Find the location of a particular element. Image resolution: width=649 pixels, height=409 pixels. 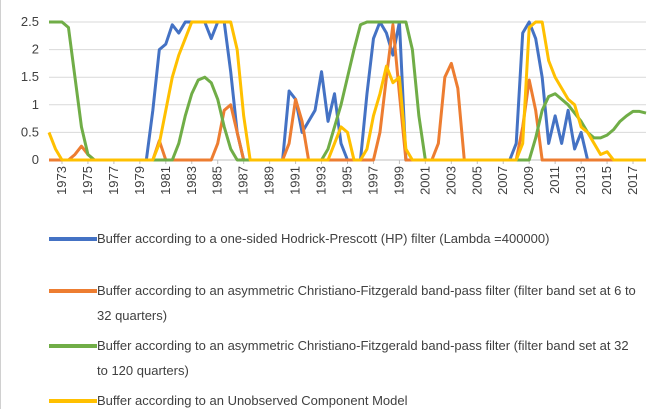

x-tick-label: 1991 is located at coordinates (295, 180).